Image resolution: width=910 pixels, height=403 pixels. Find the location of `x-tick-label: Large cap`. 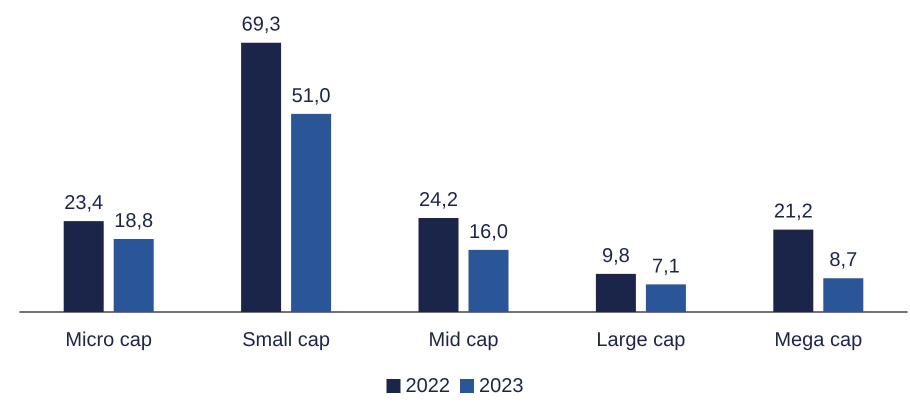

x-tick-label: Large cap is located at coordinates (641, 340).